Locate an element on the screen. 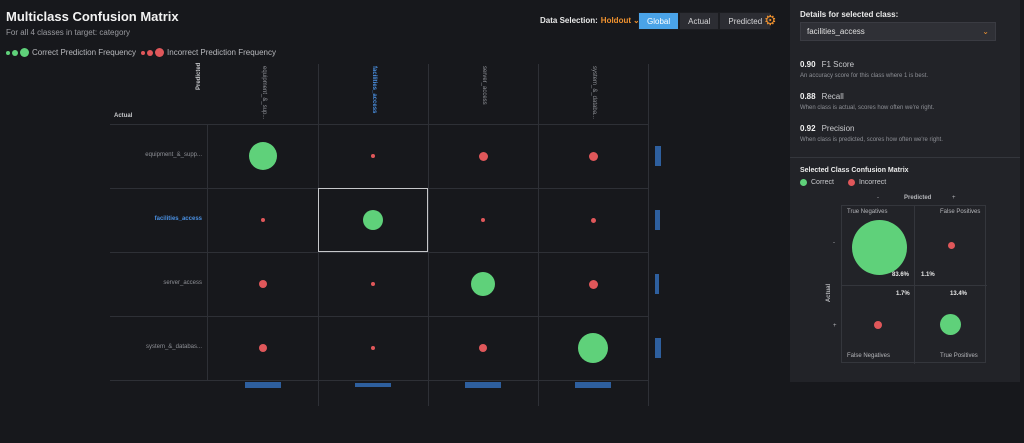 The height and width of the screenshot is (443, 1024). mode-global-button: Global is located at coordinates (659, 21).